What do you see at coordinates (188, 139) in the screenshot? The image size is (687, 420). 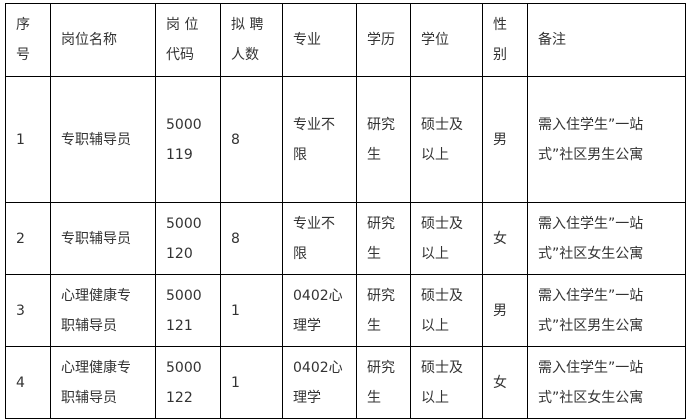 I see `cell-position-code: 5000 119` at bounding box center [188, 139].